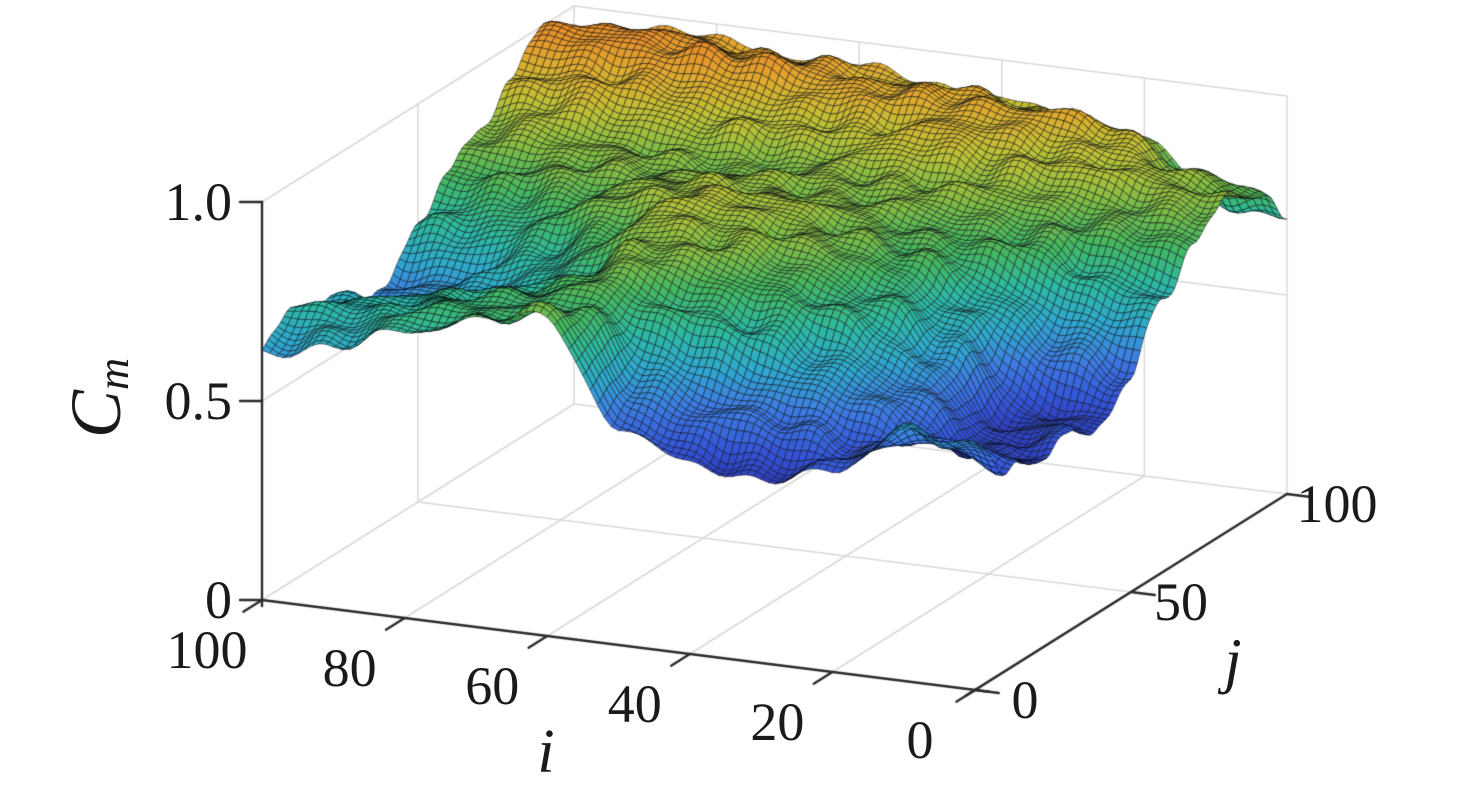  Describe the element at coordinates (492, 686) in the screenshot. I see `i-tick-label: 60` at that location.